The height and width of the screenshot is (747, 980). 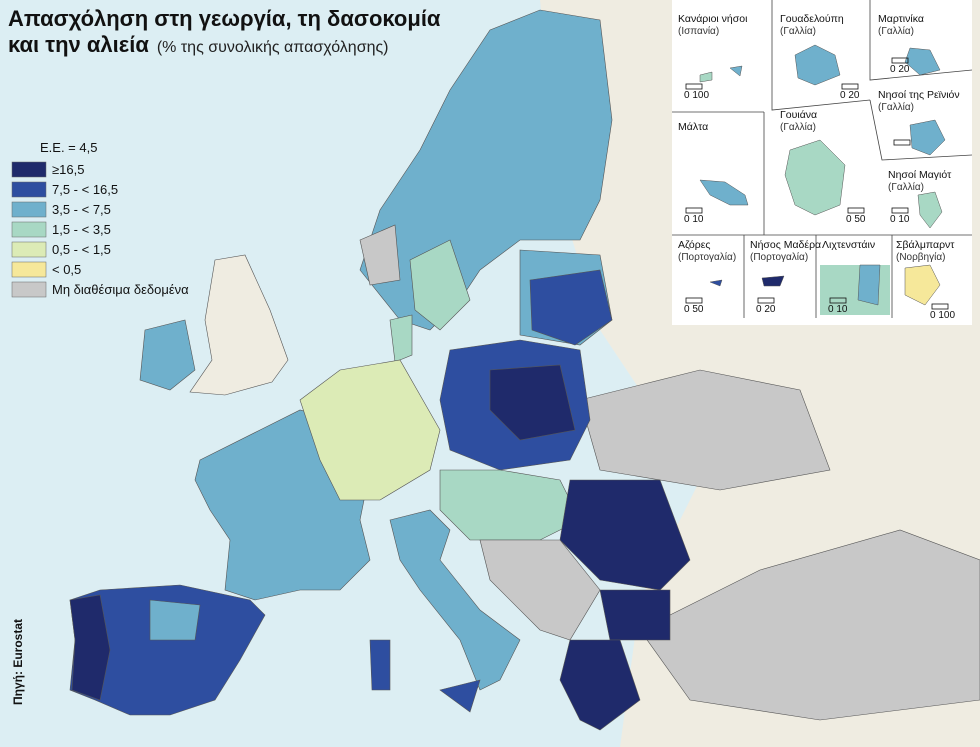 I want to click on legend-label: 0,5 - < 1,5, so click(x=81, y=249).